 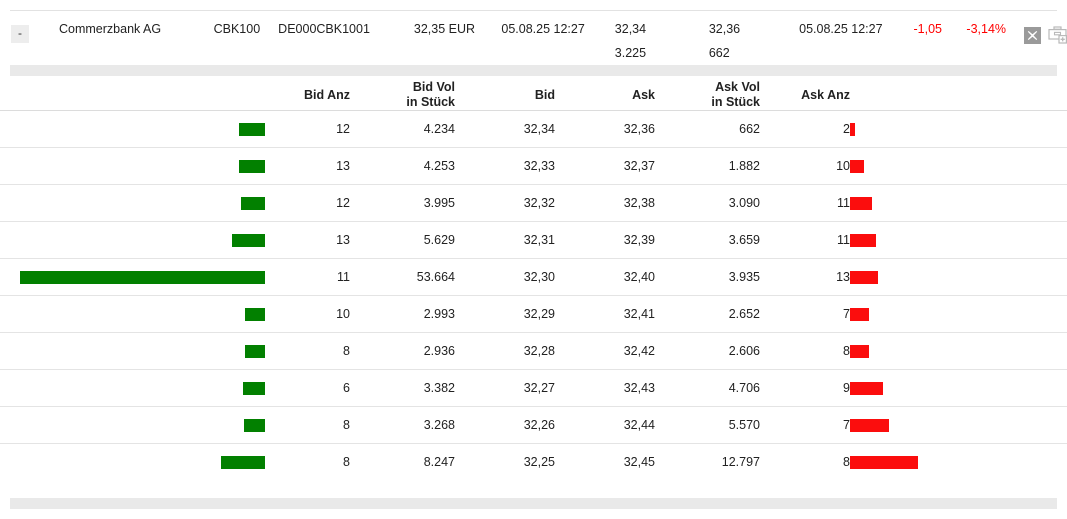 What do you see at coordinates (1057, 35) in the screenshot?
I see `portfolio-add-icon` at bounding box center [1057, 35].